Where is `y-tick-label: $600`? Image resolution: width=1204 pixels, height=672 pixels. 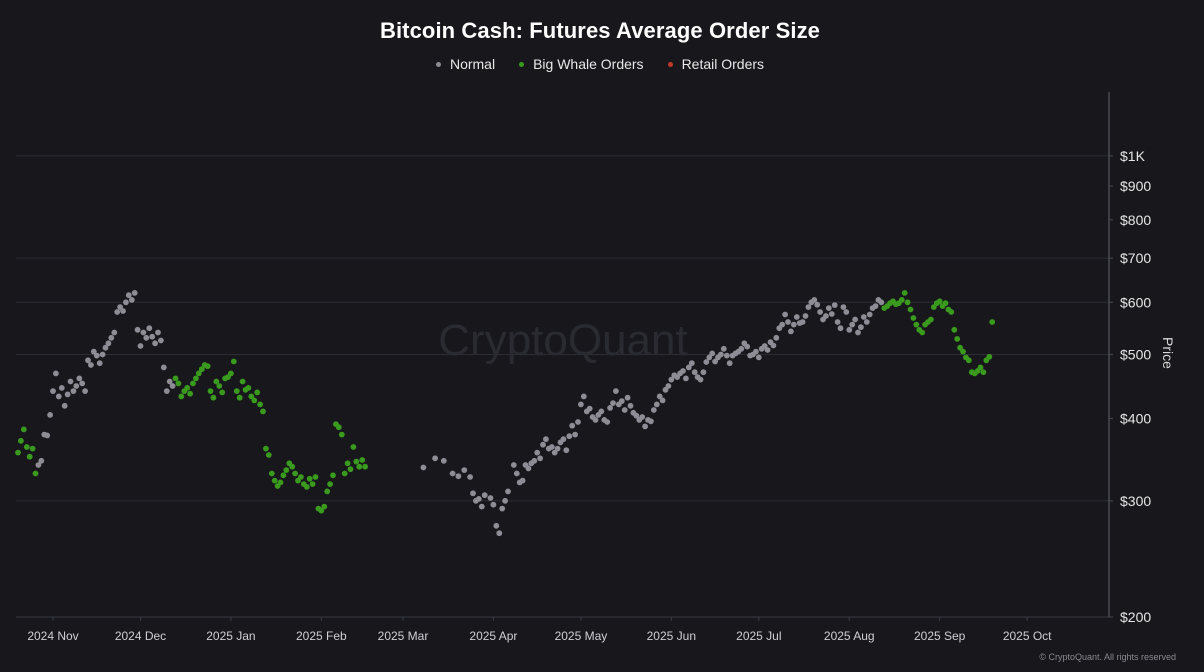
y-tick-label: $600 is located at coordinates (1135, 302).